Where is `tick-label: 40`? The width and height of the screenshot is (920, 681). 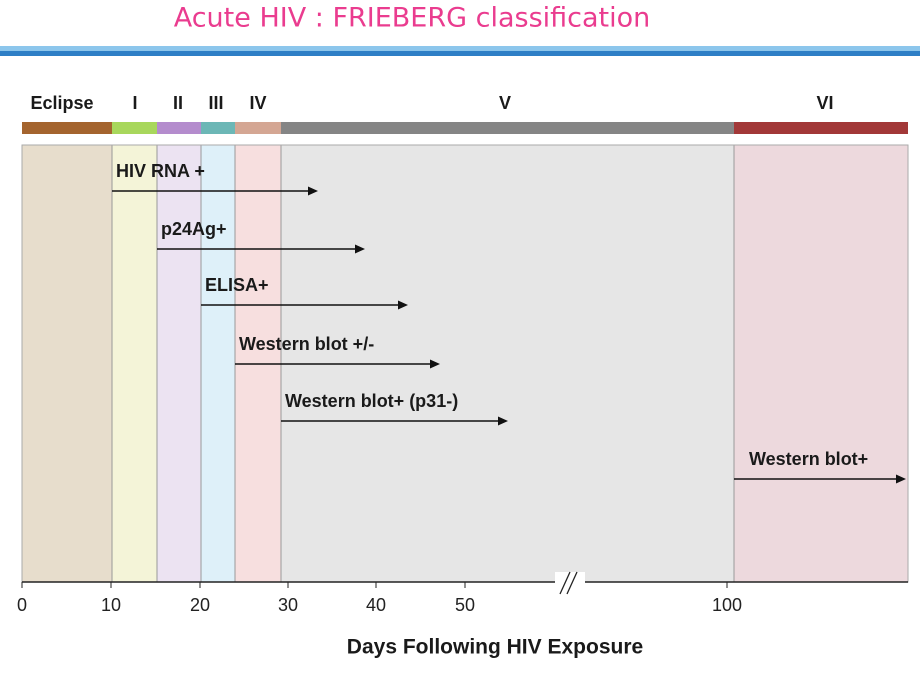 tick-label: 40 is located at coordinates (376, 605).